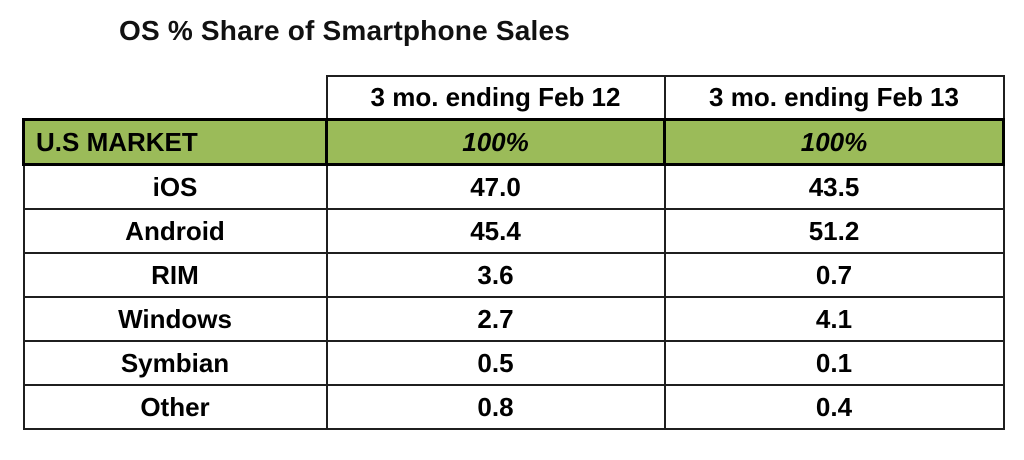 The width and height of the screenshot is (1024, 460). Describe the element at coordinates (175, 407) in the screenshot. I see `row-label-other: Other` at that location.